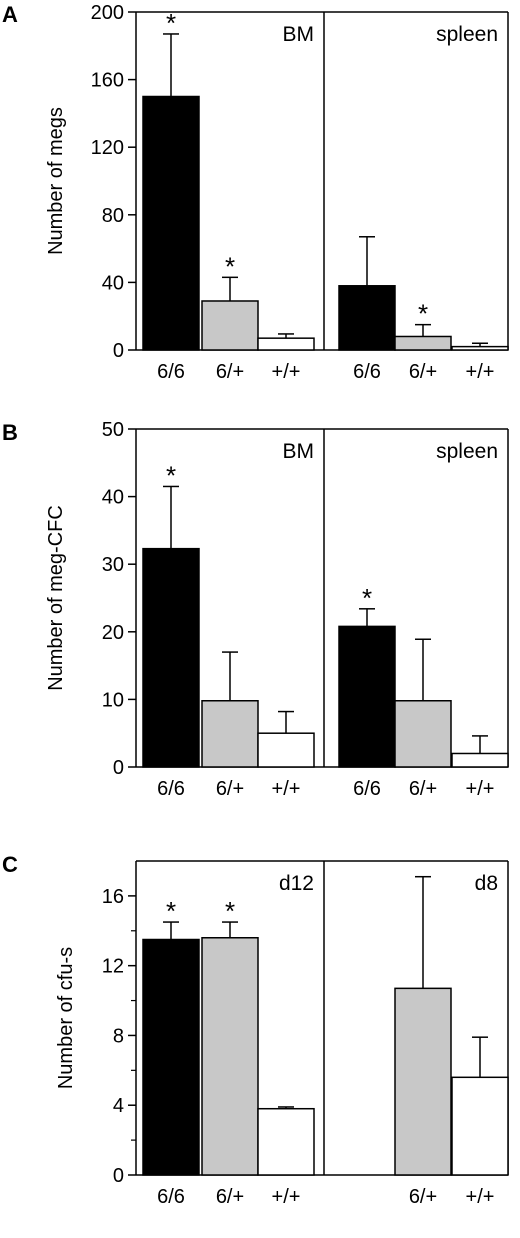 This screenshot has height=1238, width=520. Describe the element at coordinates (113, 633) in the screenshot. I see `y-tick-label: 20` at that location.